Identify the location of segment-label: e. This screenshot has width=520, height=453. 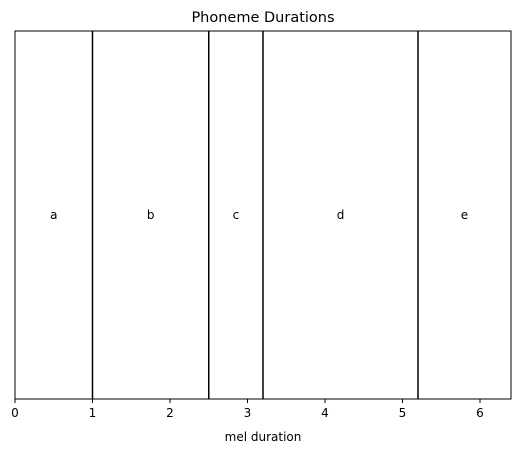
(464, 215).